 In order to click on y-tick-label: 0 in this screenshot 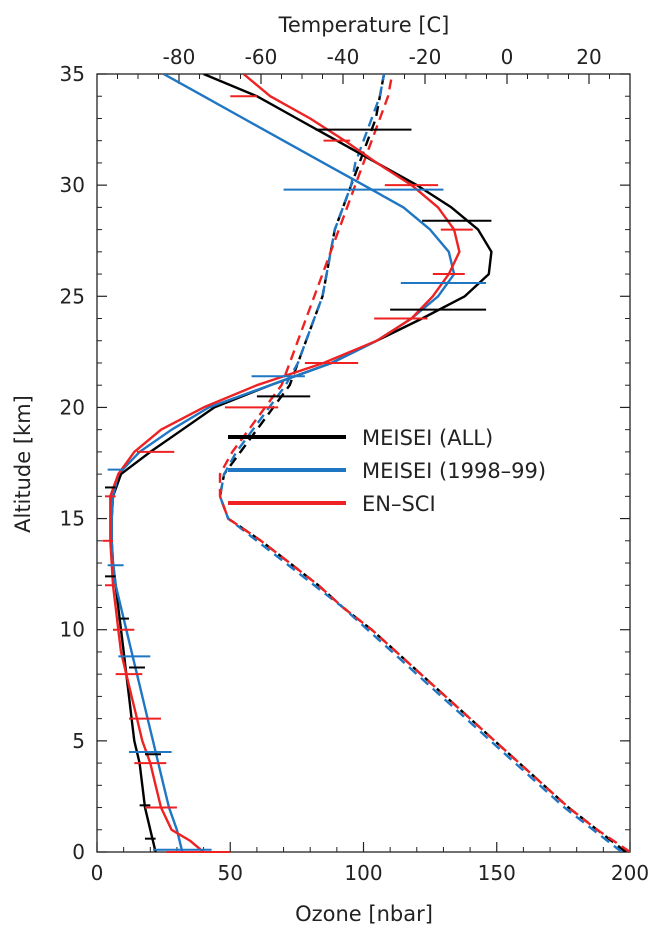, I will do `click(78, 852)`.